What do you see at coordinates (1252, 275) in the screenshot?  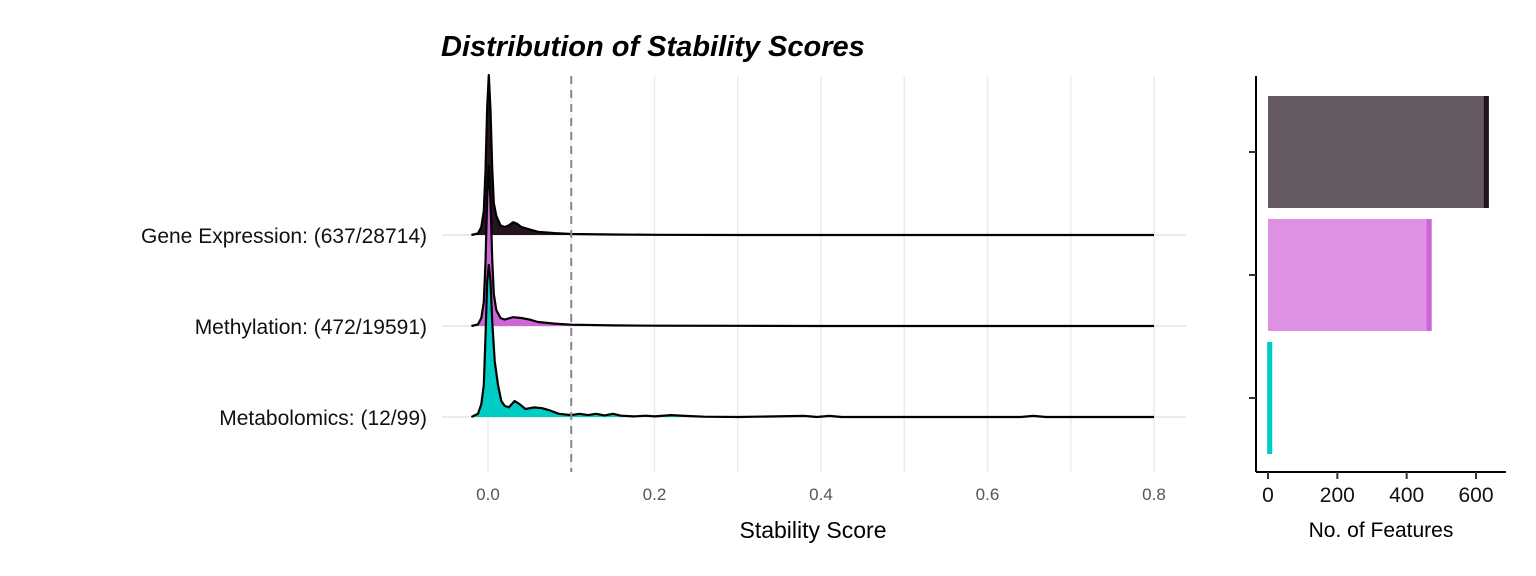 I see `bar-y-ticks` at bounding box center [1252, 275].